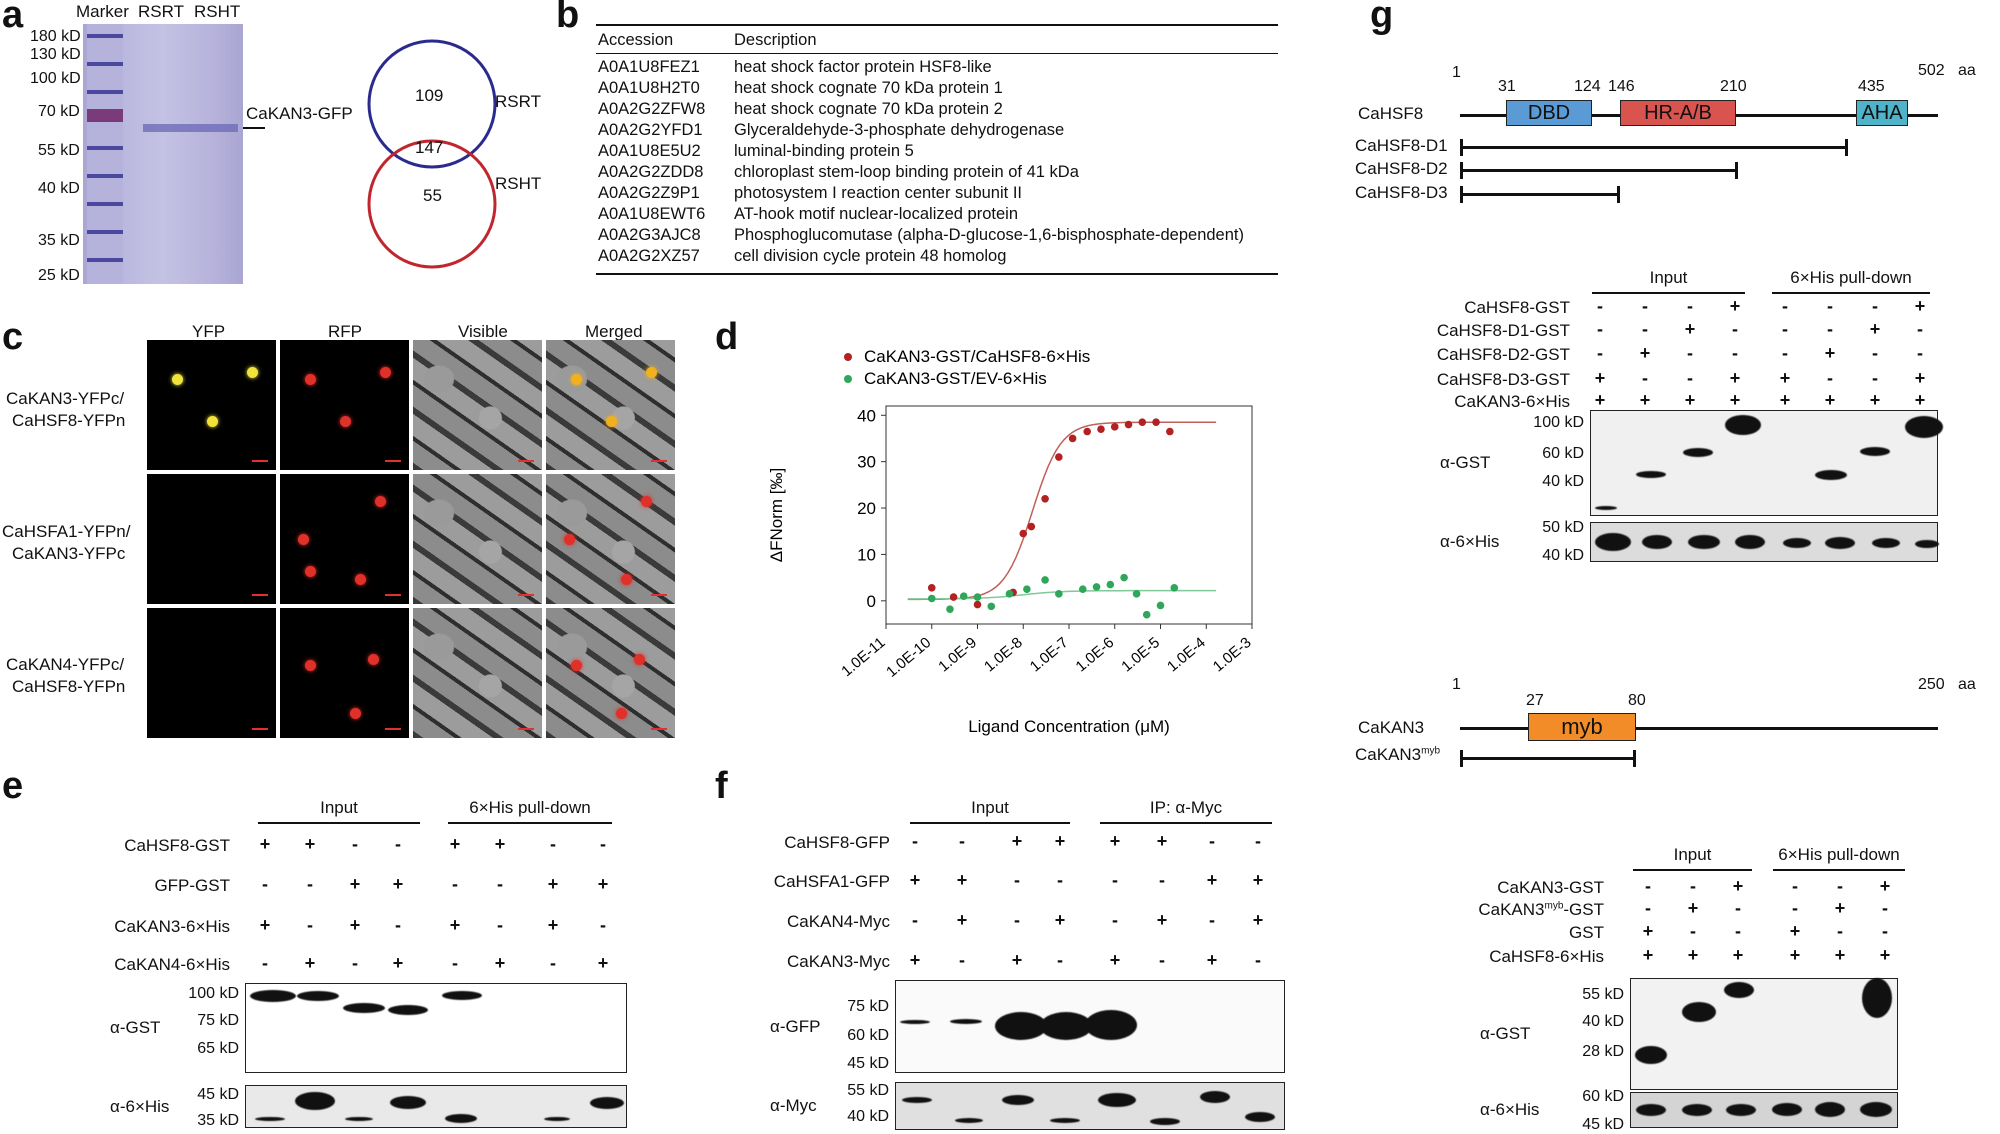  I want to click on domain-aha: AHA, so click(1882, 113).